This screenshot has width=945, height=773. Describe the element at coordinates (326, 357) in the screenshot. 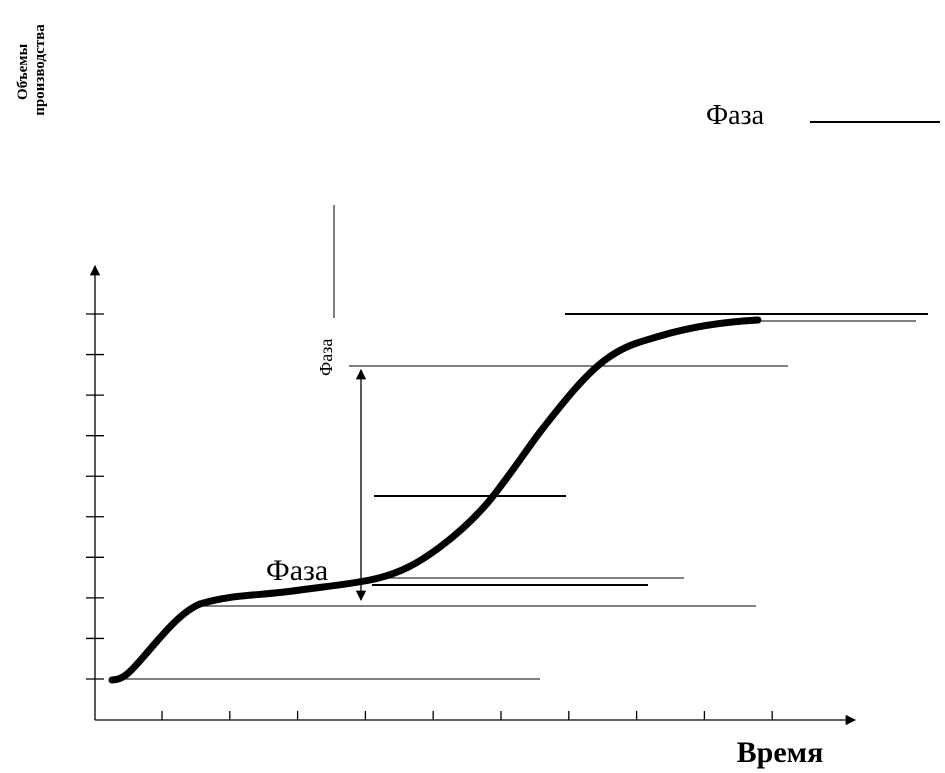

I see `phase-label-vertical: Фаза` at that location.